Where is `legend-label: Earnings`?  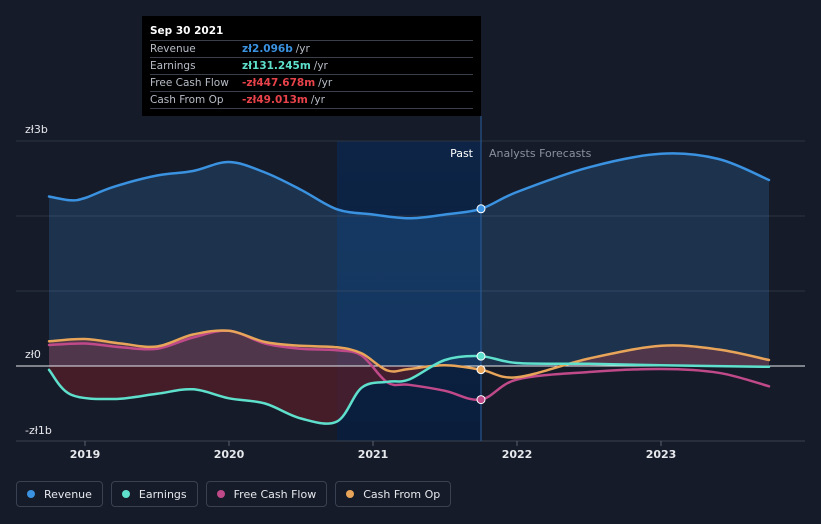 legend-label: Earnings is located at coordinates (162, 494).